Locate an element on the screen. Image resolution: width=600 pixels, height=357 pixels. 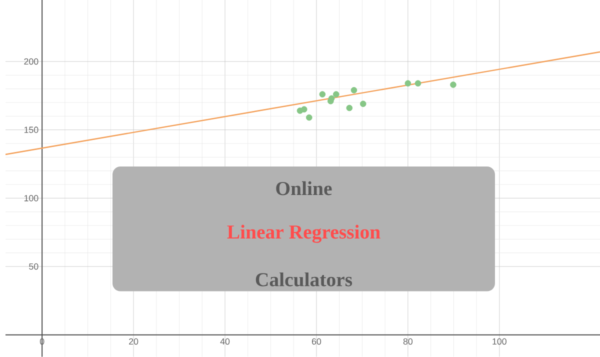
y-tick-label: 100 is located at coordinates (31, 198).